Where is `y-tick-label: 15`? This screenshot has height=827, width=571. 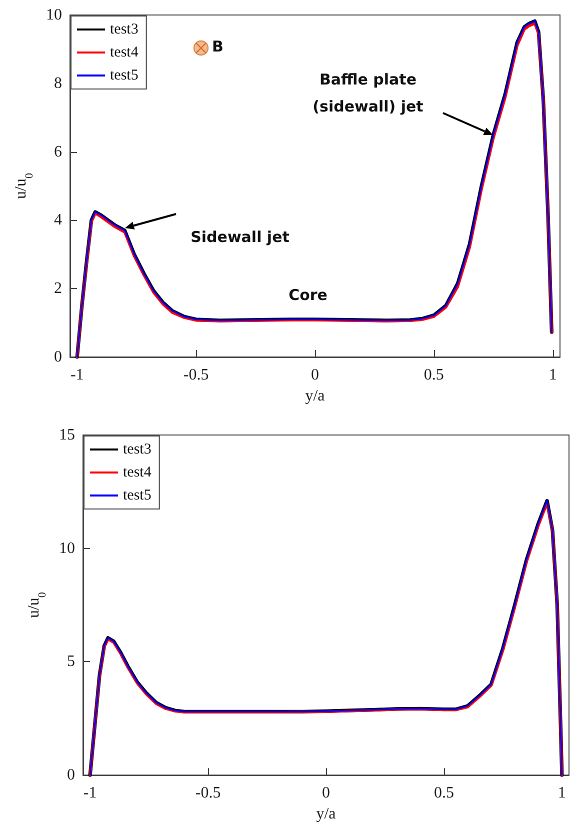 y-tick-label: 15 is located at coordinates (67, 435).